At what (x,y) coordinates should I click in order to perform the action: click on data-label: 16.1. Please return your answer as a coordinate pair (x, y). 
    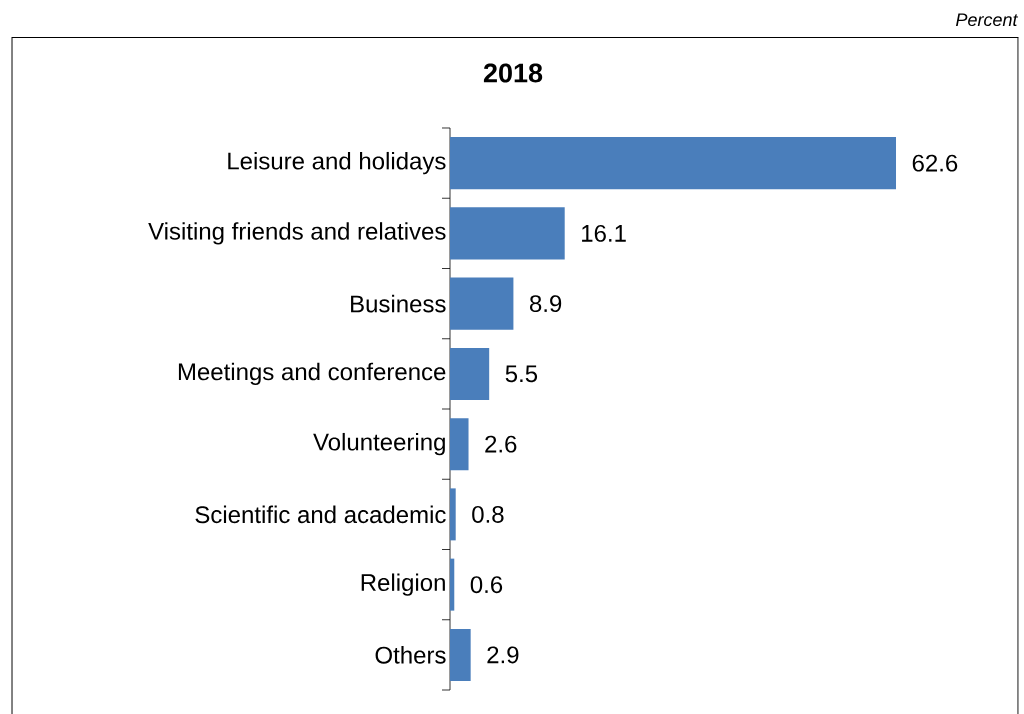
    Looking at the image, I should click on (604, 233).